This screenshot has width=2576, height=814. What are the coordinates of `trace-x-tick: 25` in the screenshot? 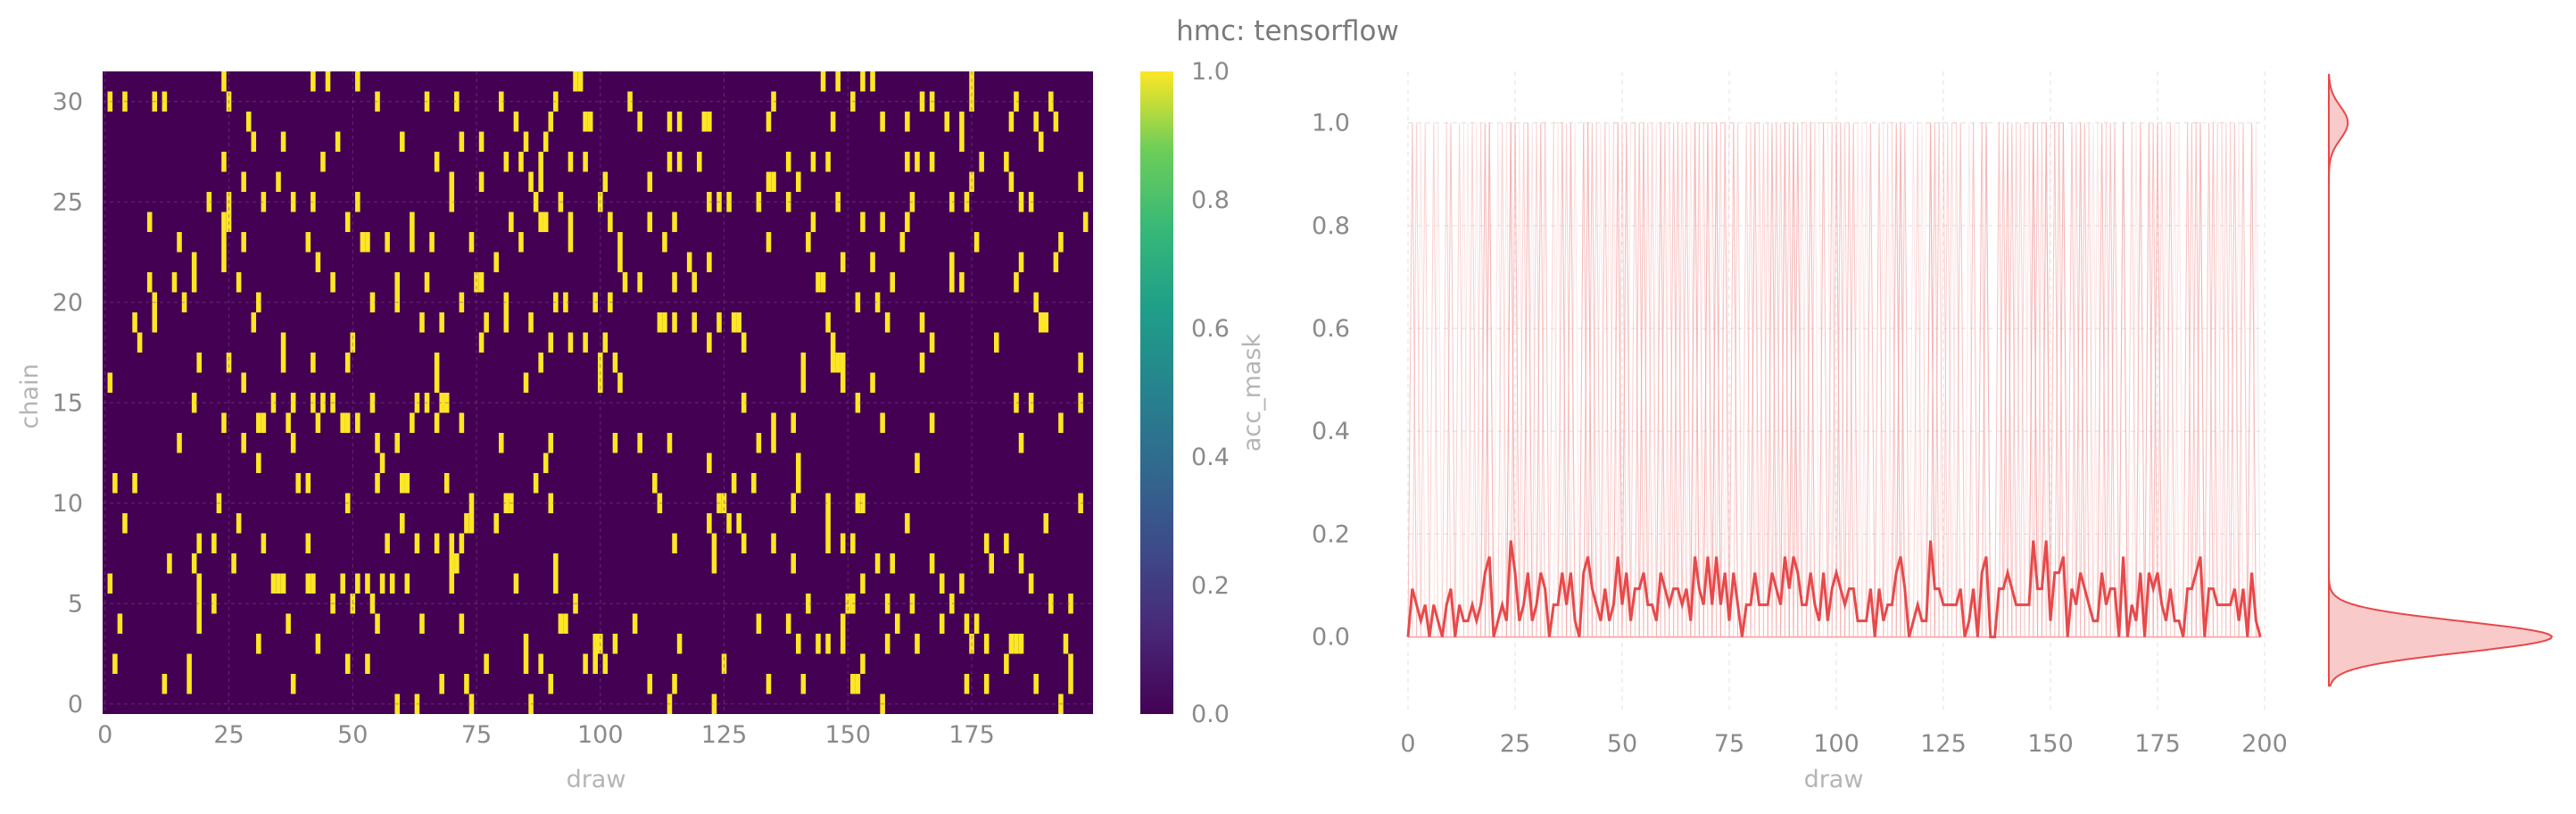 It's located at (1515, 744).